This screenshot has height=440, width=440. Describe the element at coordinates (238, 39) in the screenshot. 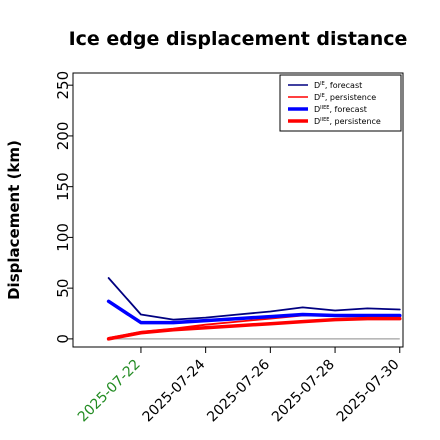

I see `chart-title: Ice edge displacement distance` at that location.